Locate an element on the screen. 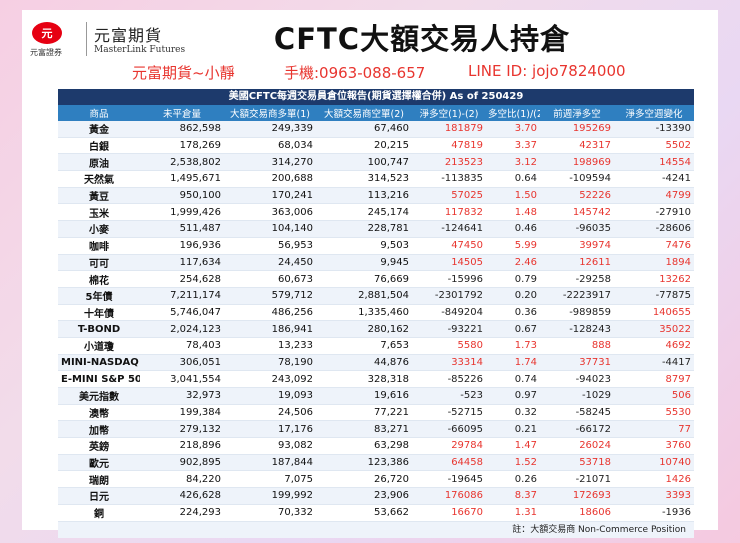 This screenshot has width=740, height=543. cell-short: 280,162 is located at coordinates (364, 329).